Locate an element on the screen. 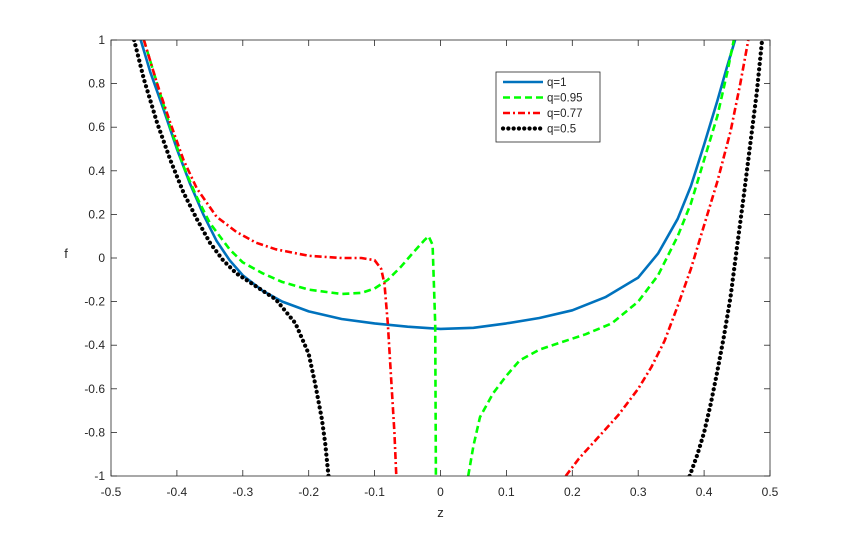 The height and width of the screenshot is (535, 856). x-tick-label: -0.2 is located at coordinates (308, 492).